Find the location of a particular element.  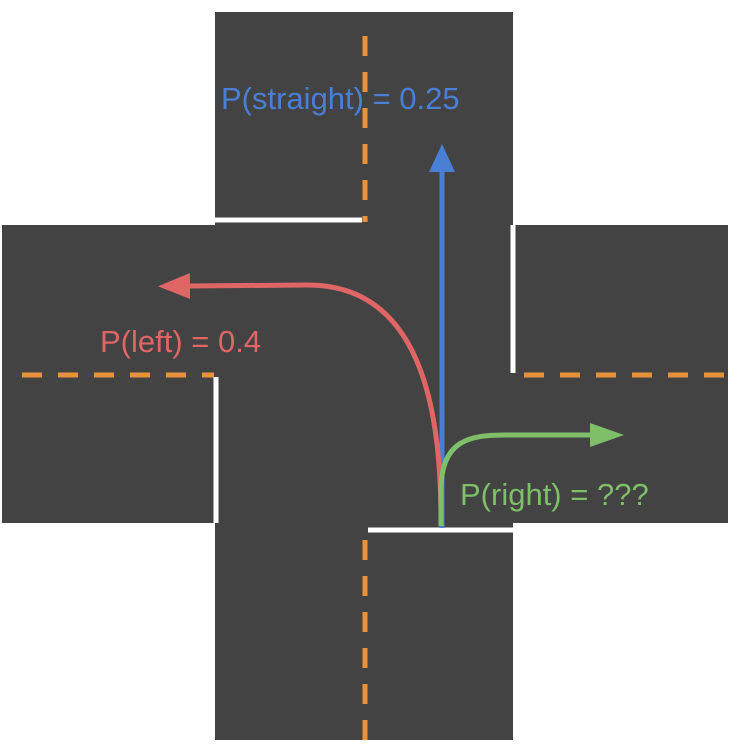

right-arrow is located at coordinates (531, 474).